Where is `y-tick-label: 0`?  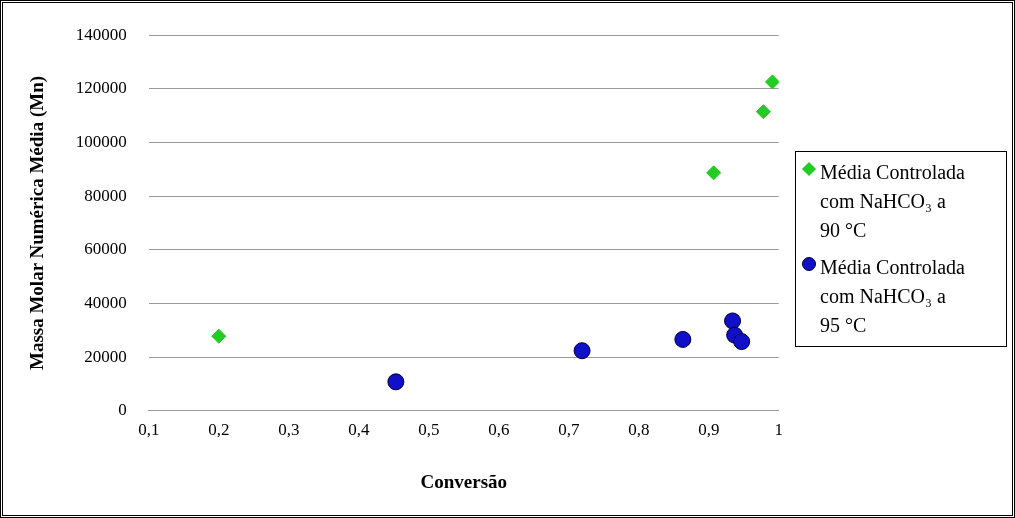
y-tick-label: 0 is located at coordinates (122, 410).